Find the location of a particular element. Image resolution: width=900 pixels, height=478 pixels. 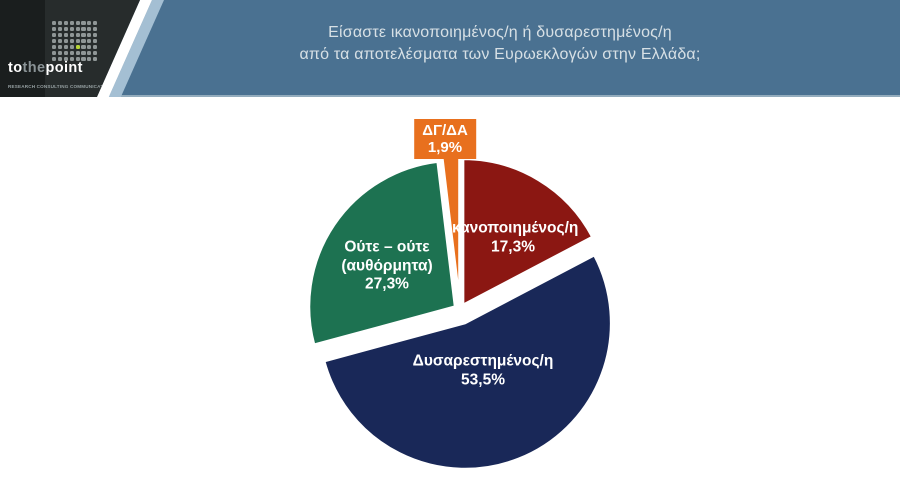

logo-brand-point: point is located at coordinates (64, 68).